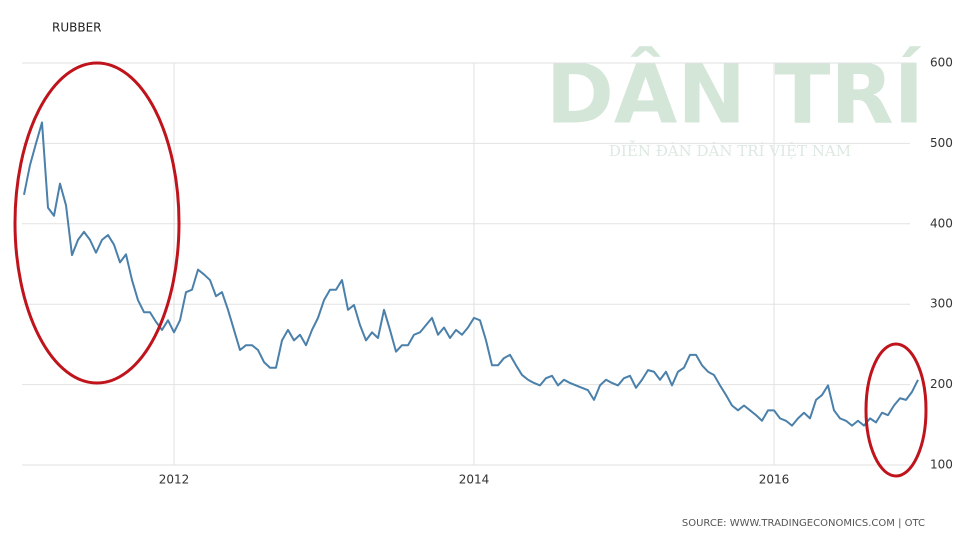 The height and width of the screenshot is (541, 960). I want to click on y-tick-label: 200, so click(941, 384).